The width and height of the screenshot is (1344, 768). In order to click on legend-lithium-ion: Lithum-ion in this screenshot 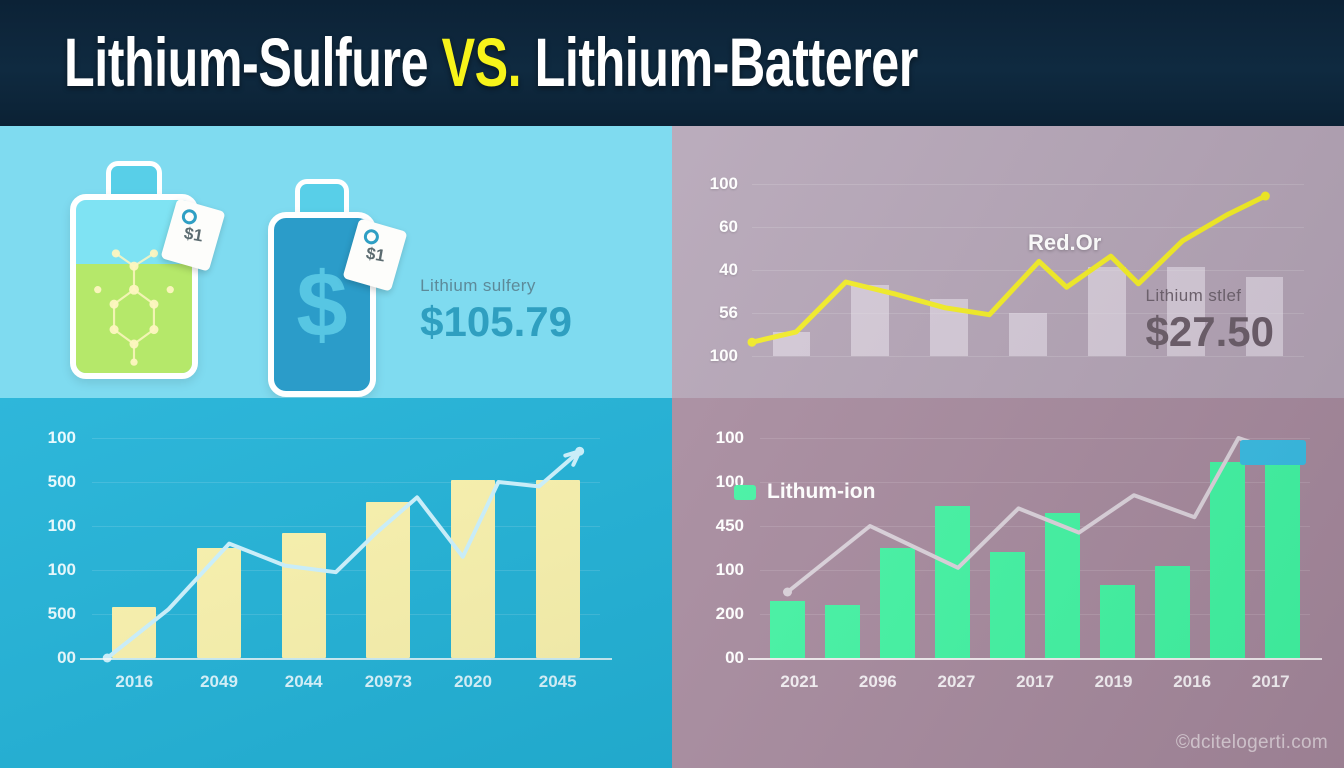, I will do `click(804, 492)`.